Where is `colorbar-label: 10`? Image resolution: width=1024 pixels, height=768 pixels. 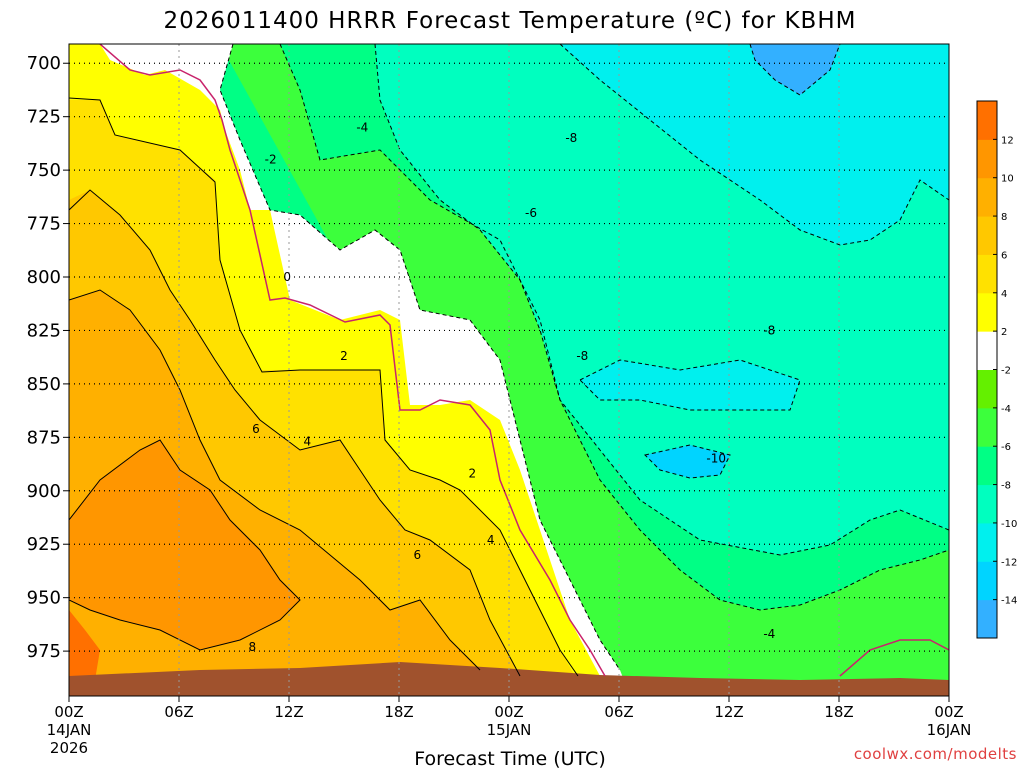 colorbar-label: 10 is located at coordinates (1007, 179).